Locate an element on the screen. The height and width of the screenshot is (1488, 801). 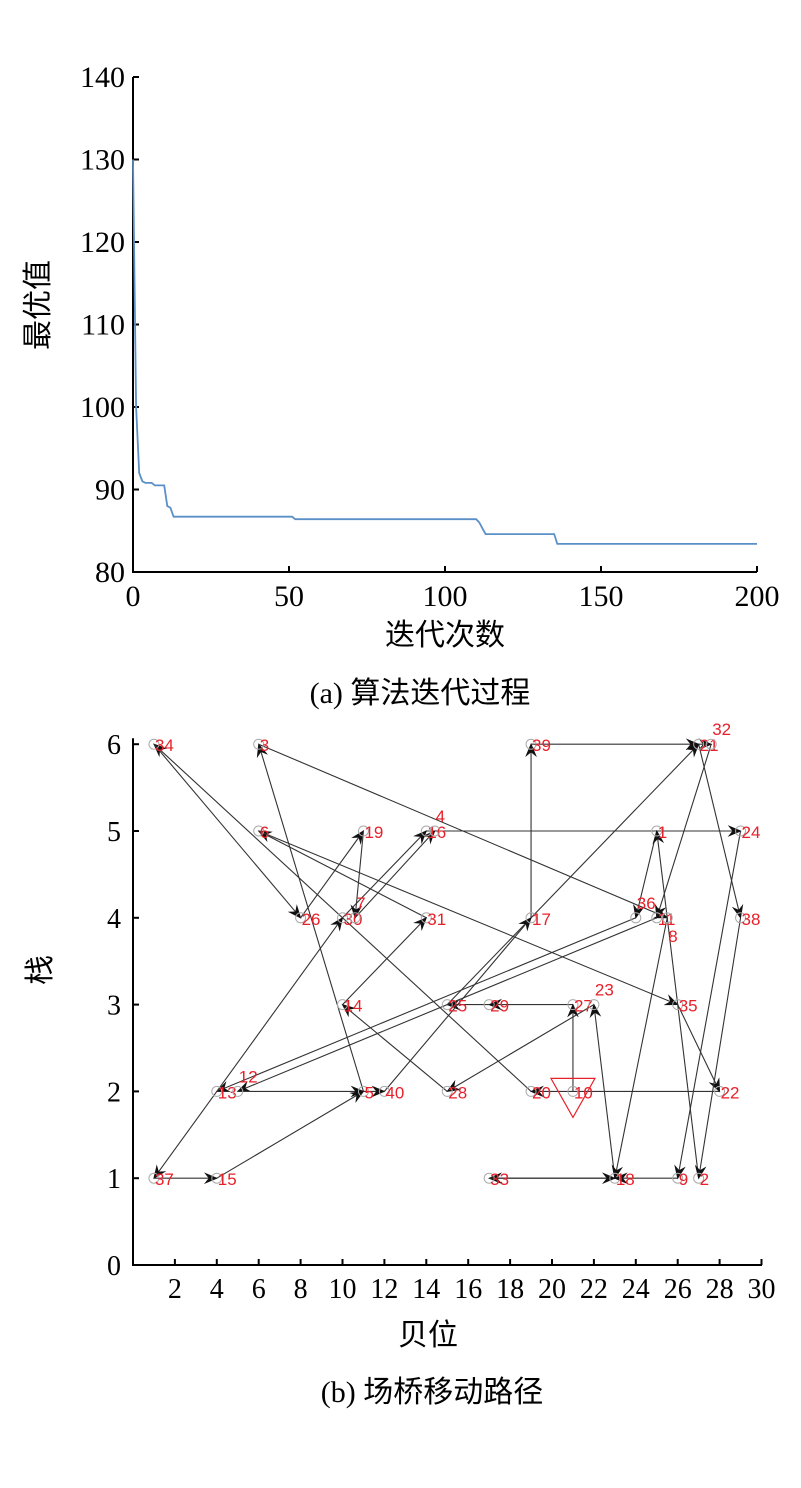
x-tick-label: 0 is located at coordinates (133, 596).